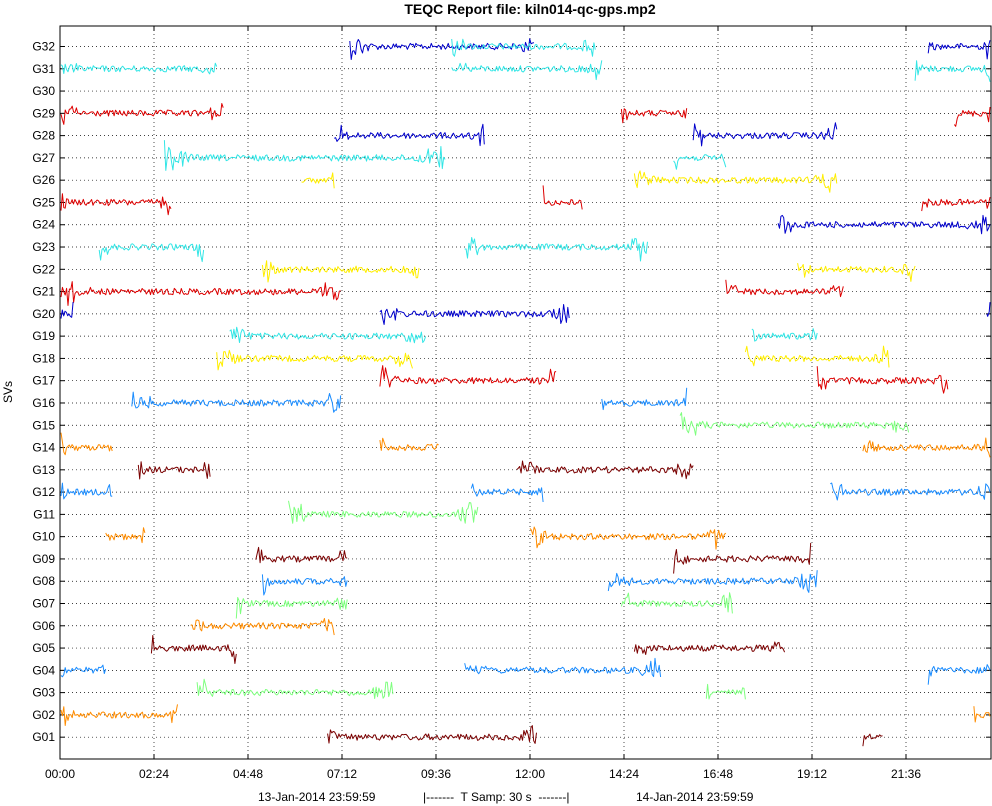 This screenshot has width=992, height=806. What do you see at coordinates (530, 9) in the screenshot?
I see `chart-title: TEQC Report file: kiln014-qc-gps.mp2` at bounding box center [530, 9].